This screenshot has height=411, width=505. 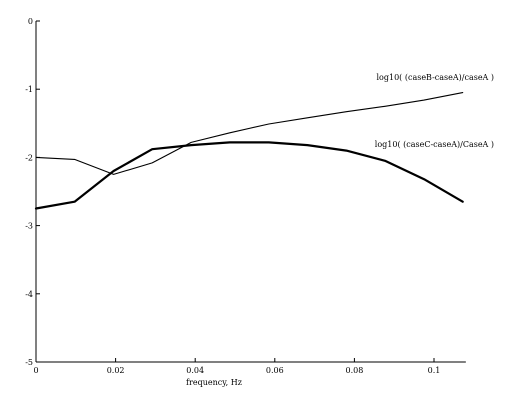 I want to click on x-tick-label: 0.06, so click(x=275, y=370).